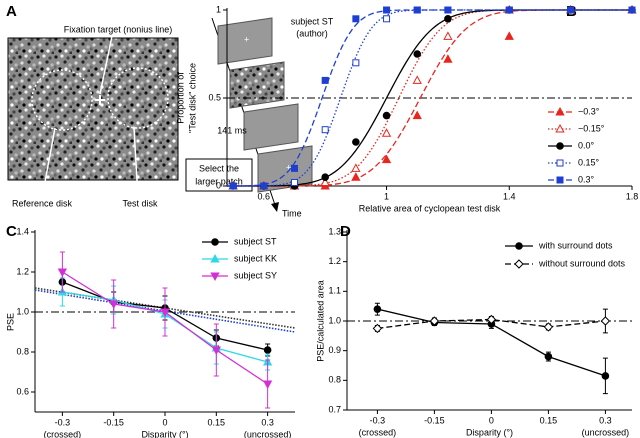 Image resolution: width=640 pixels, height=438 pixels. What do you see at coordinates (255, 258) in the screenshot?
I see `legend-label: subject KK` at bounding box center [255, 258].